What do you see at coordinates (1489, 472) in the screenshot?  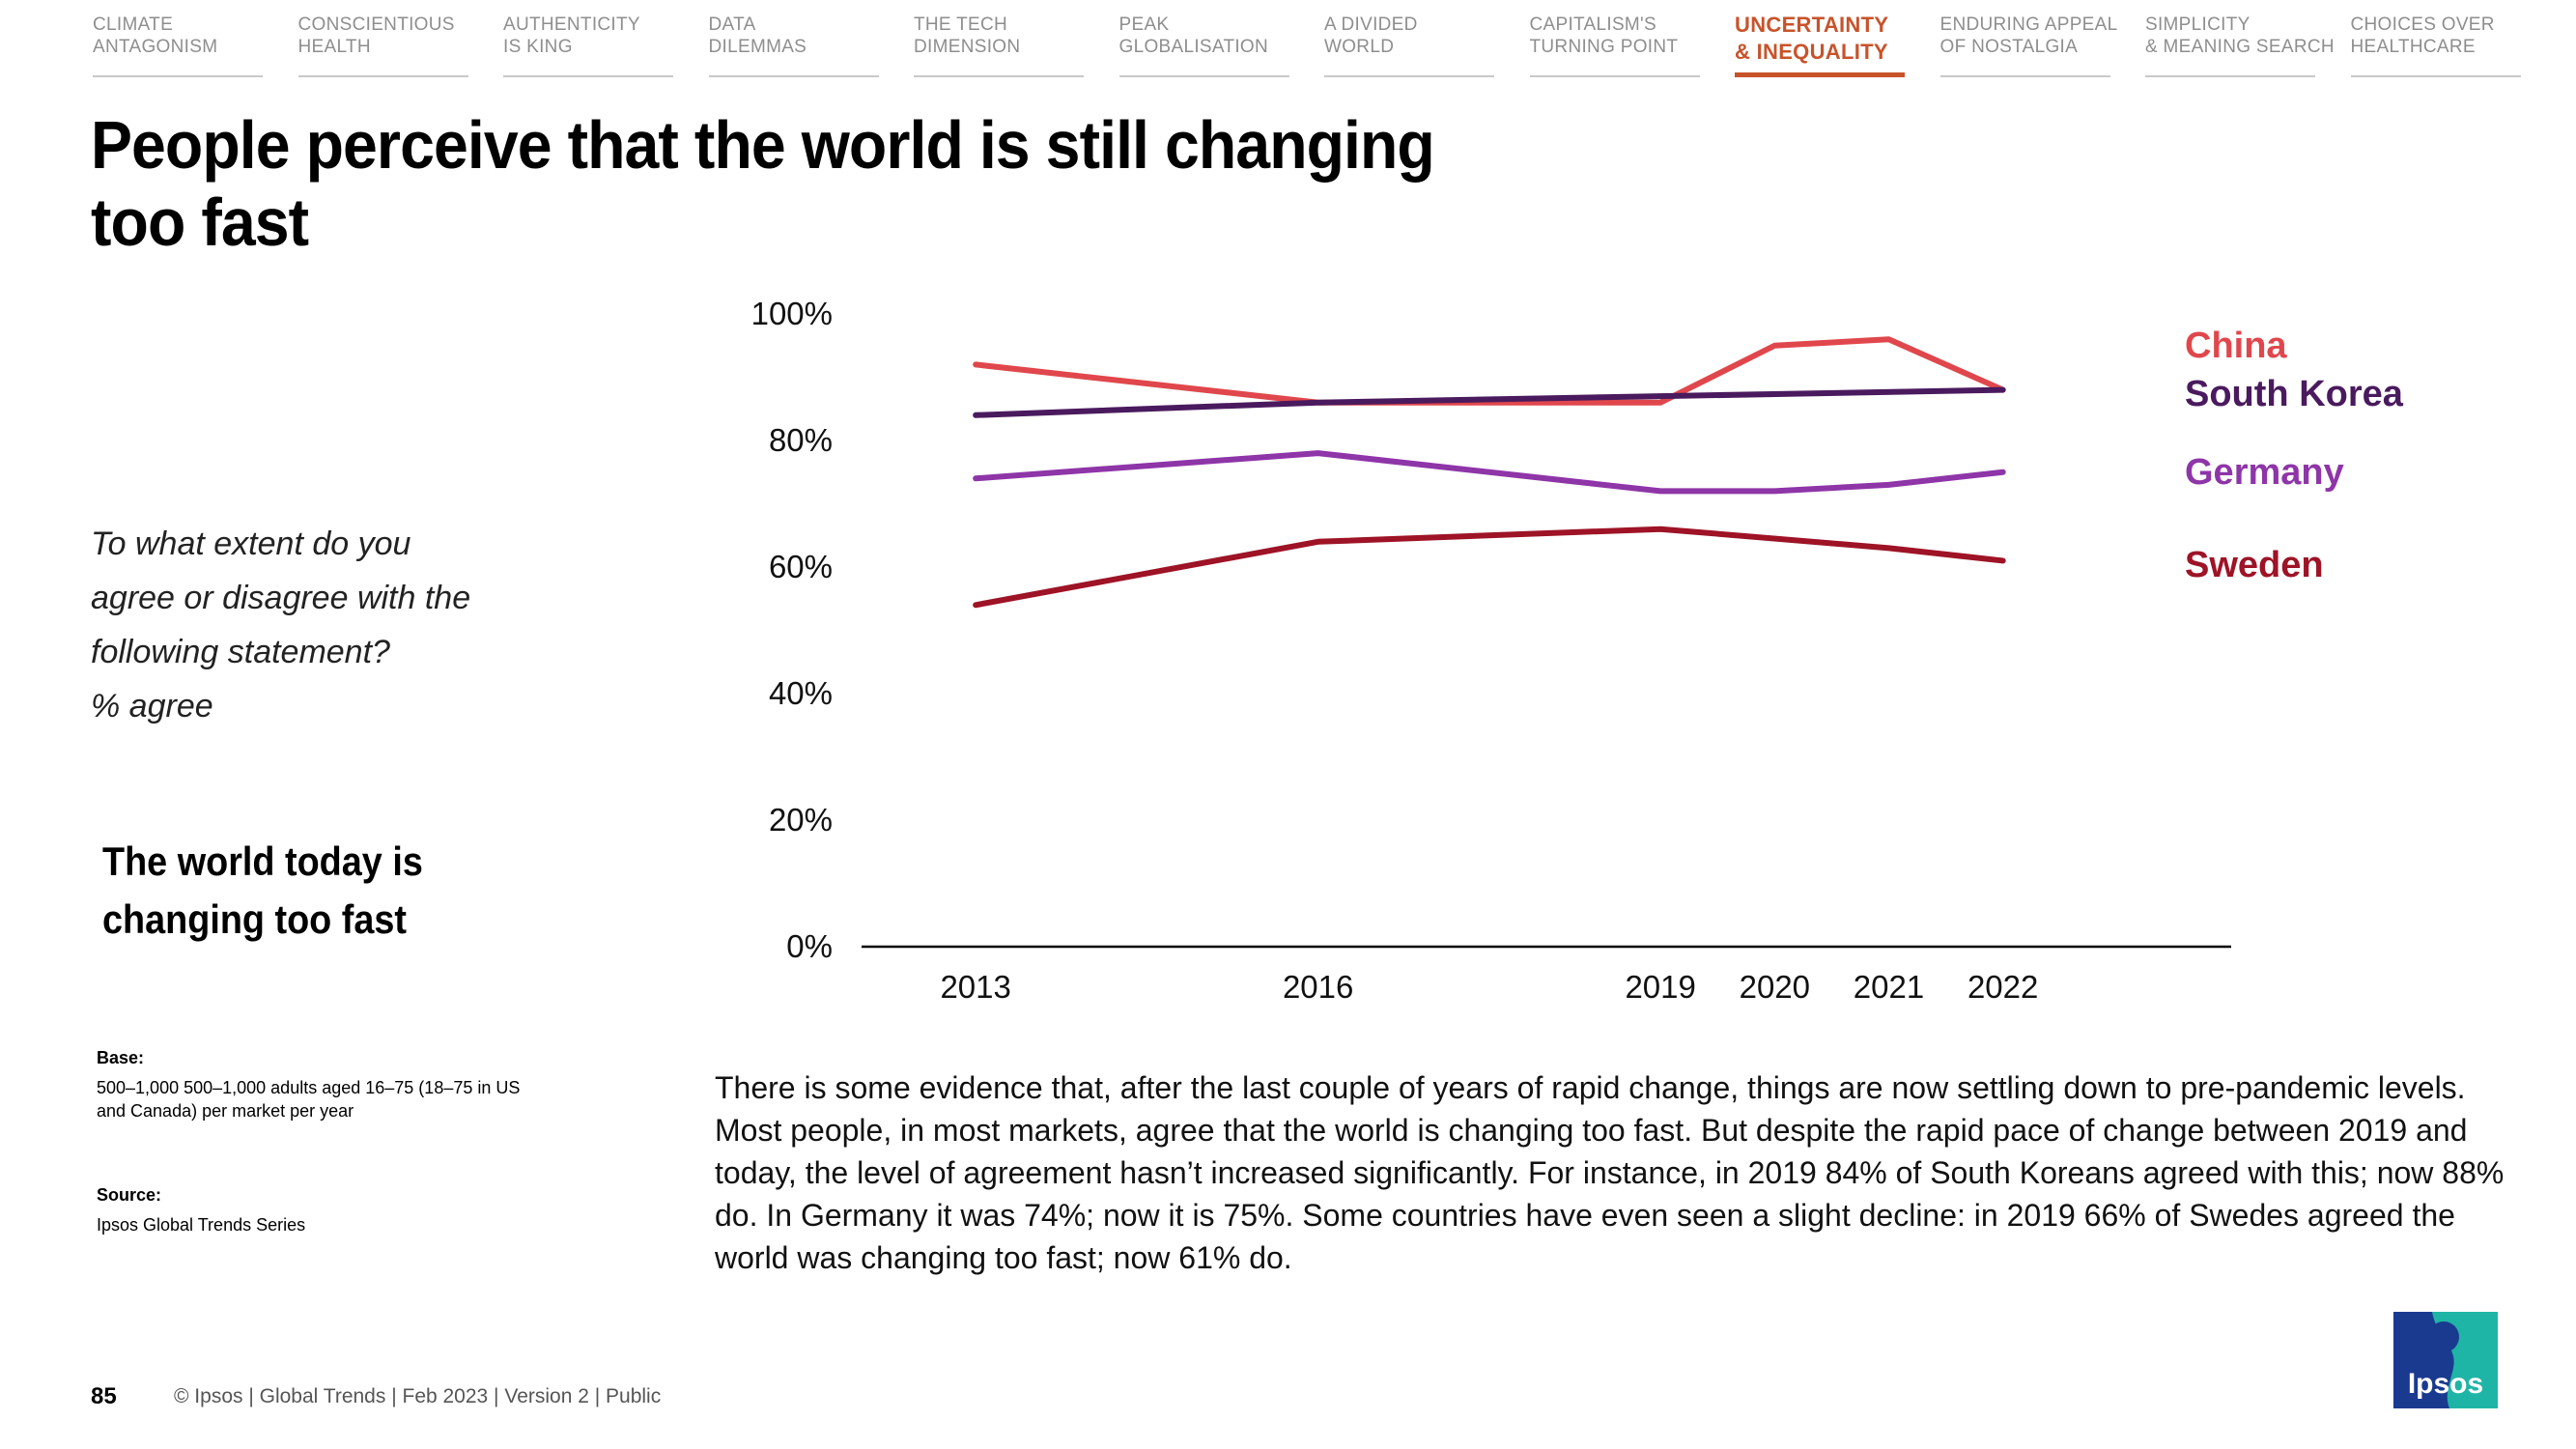 I see `series-line-germany` at bounding box center [1489, 472].